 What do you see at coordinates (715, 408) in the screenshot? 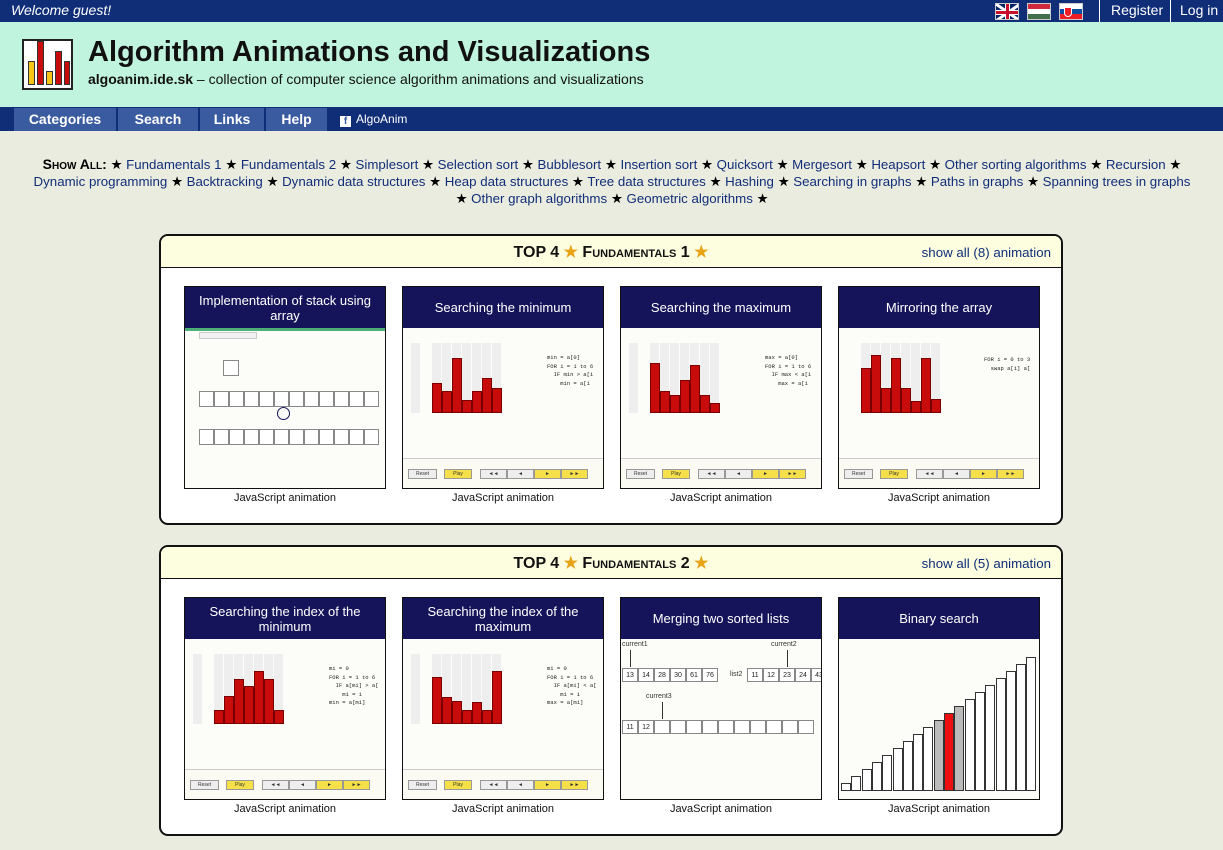
I see `array-bar` at bounding box center [715, 408].